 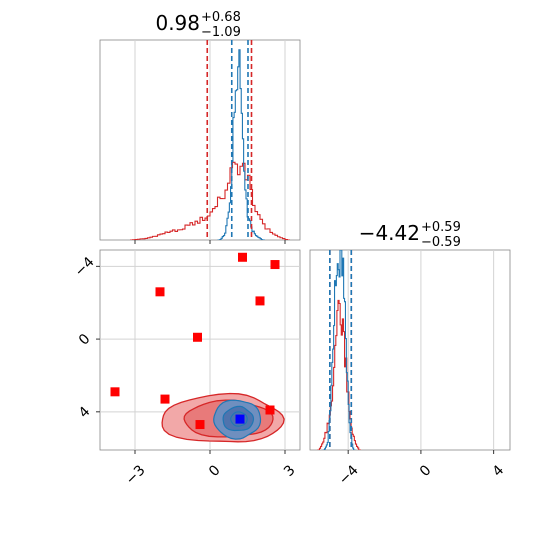 I want to click on p1-histograms, so click(x=210, y=144).